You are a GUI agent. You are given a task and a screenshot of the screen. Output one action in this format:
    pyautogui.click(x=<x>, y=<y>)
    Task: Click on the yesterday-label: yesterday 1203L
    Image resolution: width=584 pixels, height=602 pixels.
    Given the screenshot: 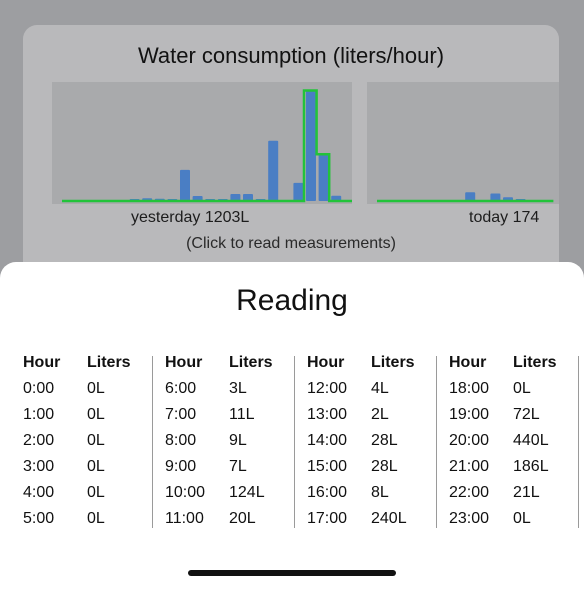 What is the action you would take?
    pyautogui.click(x=190, y=217)
    